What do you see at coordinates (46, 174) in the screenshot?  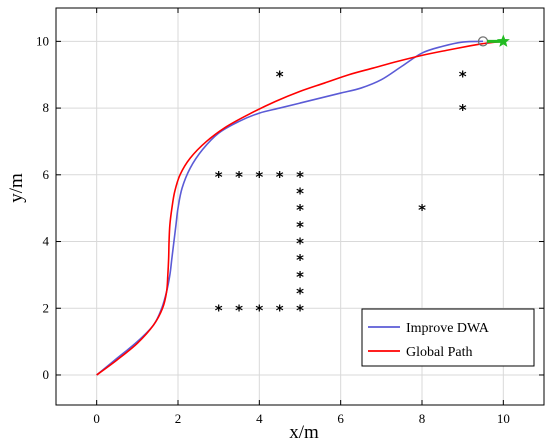 I see `y-tick-label: 6` at bounding box center [46, 174].